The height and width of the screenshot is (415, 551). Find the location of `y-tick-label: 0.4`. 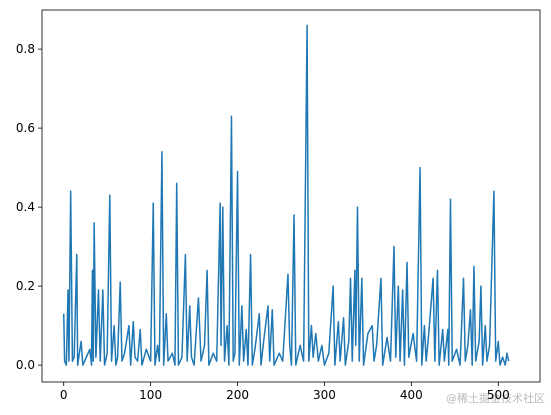

y-tick-label: 0.4 is located at coordinates (25, 207).